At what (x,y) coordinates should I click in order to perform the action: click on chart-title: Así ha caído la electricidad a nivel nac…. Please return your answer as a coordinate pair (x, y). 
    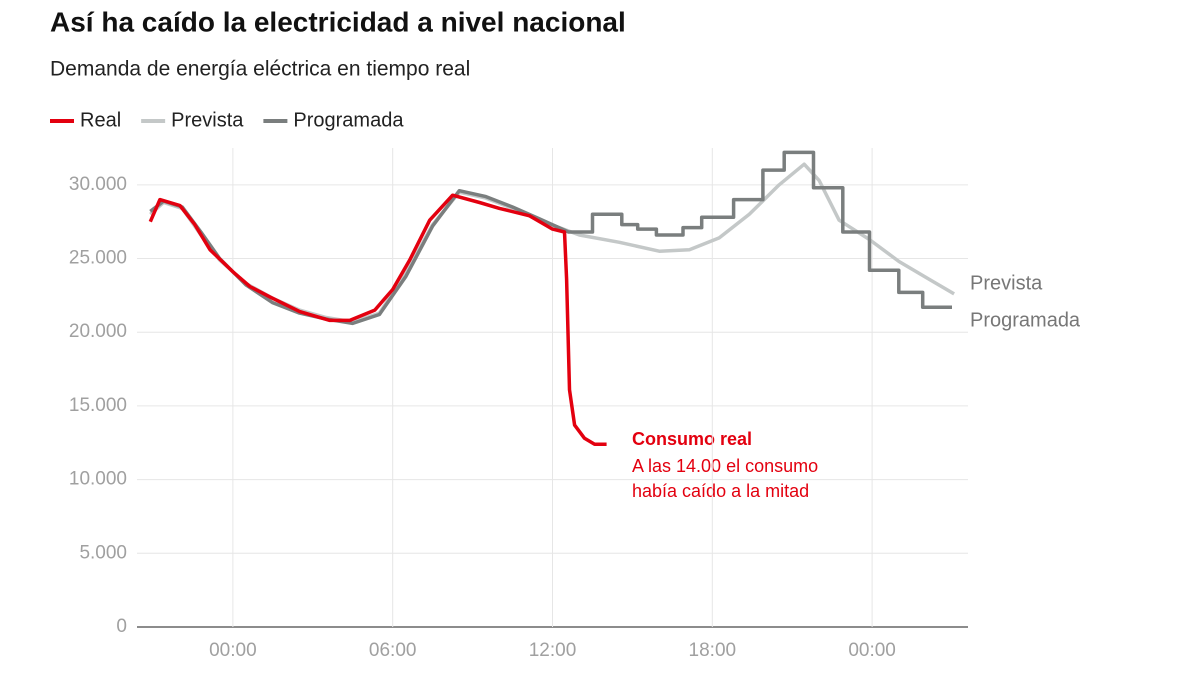
    Looking at the image, I should click on (338, 21).